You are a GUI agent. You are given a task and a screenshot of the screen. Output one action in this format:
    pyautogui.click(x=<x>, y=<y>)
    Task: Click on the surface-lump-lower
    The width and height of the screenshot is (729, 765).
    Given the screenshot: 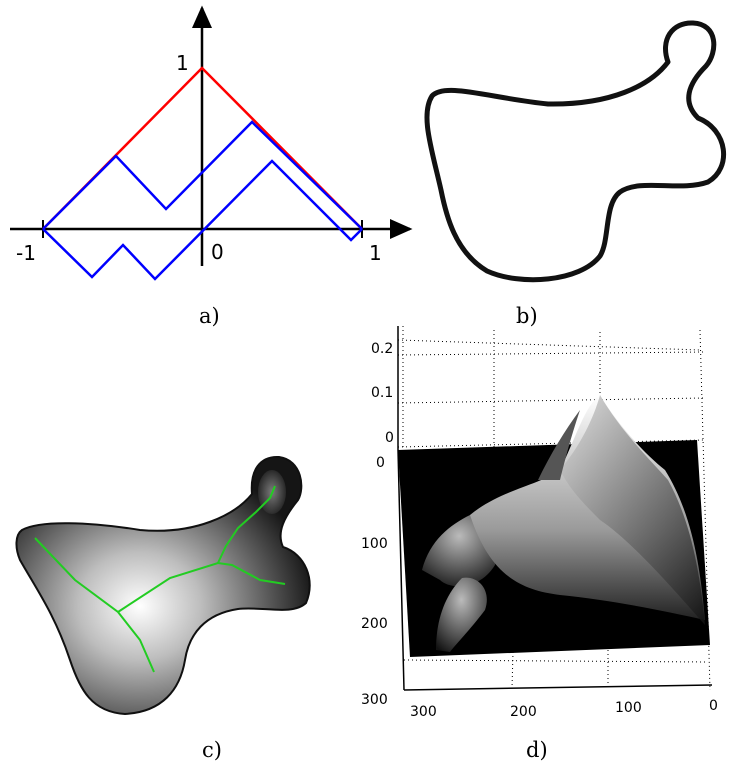 What is the action you would take?
    pyautogui.click(x=461, y=614)
    